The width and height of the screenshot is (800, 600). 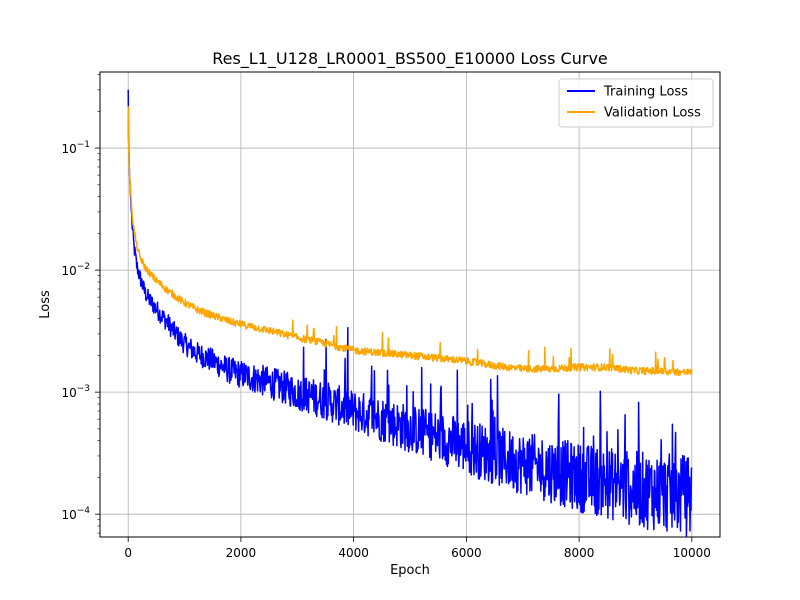 What do you see at coordinates (45, 304) in the screenshot?
I see `y-axis-label: Loss` at bounding box center [45, 304].